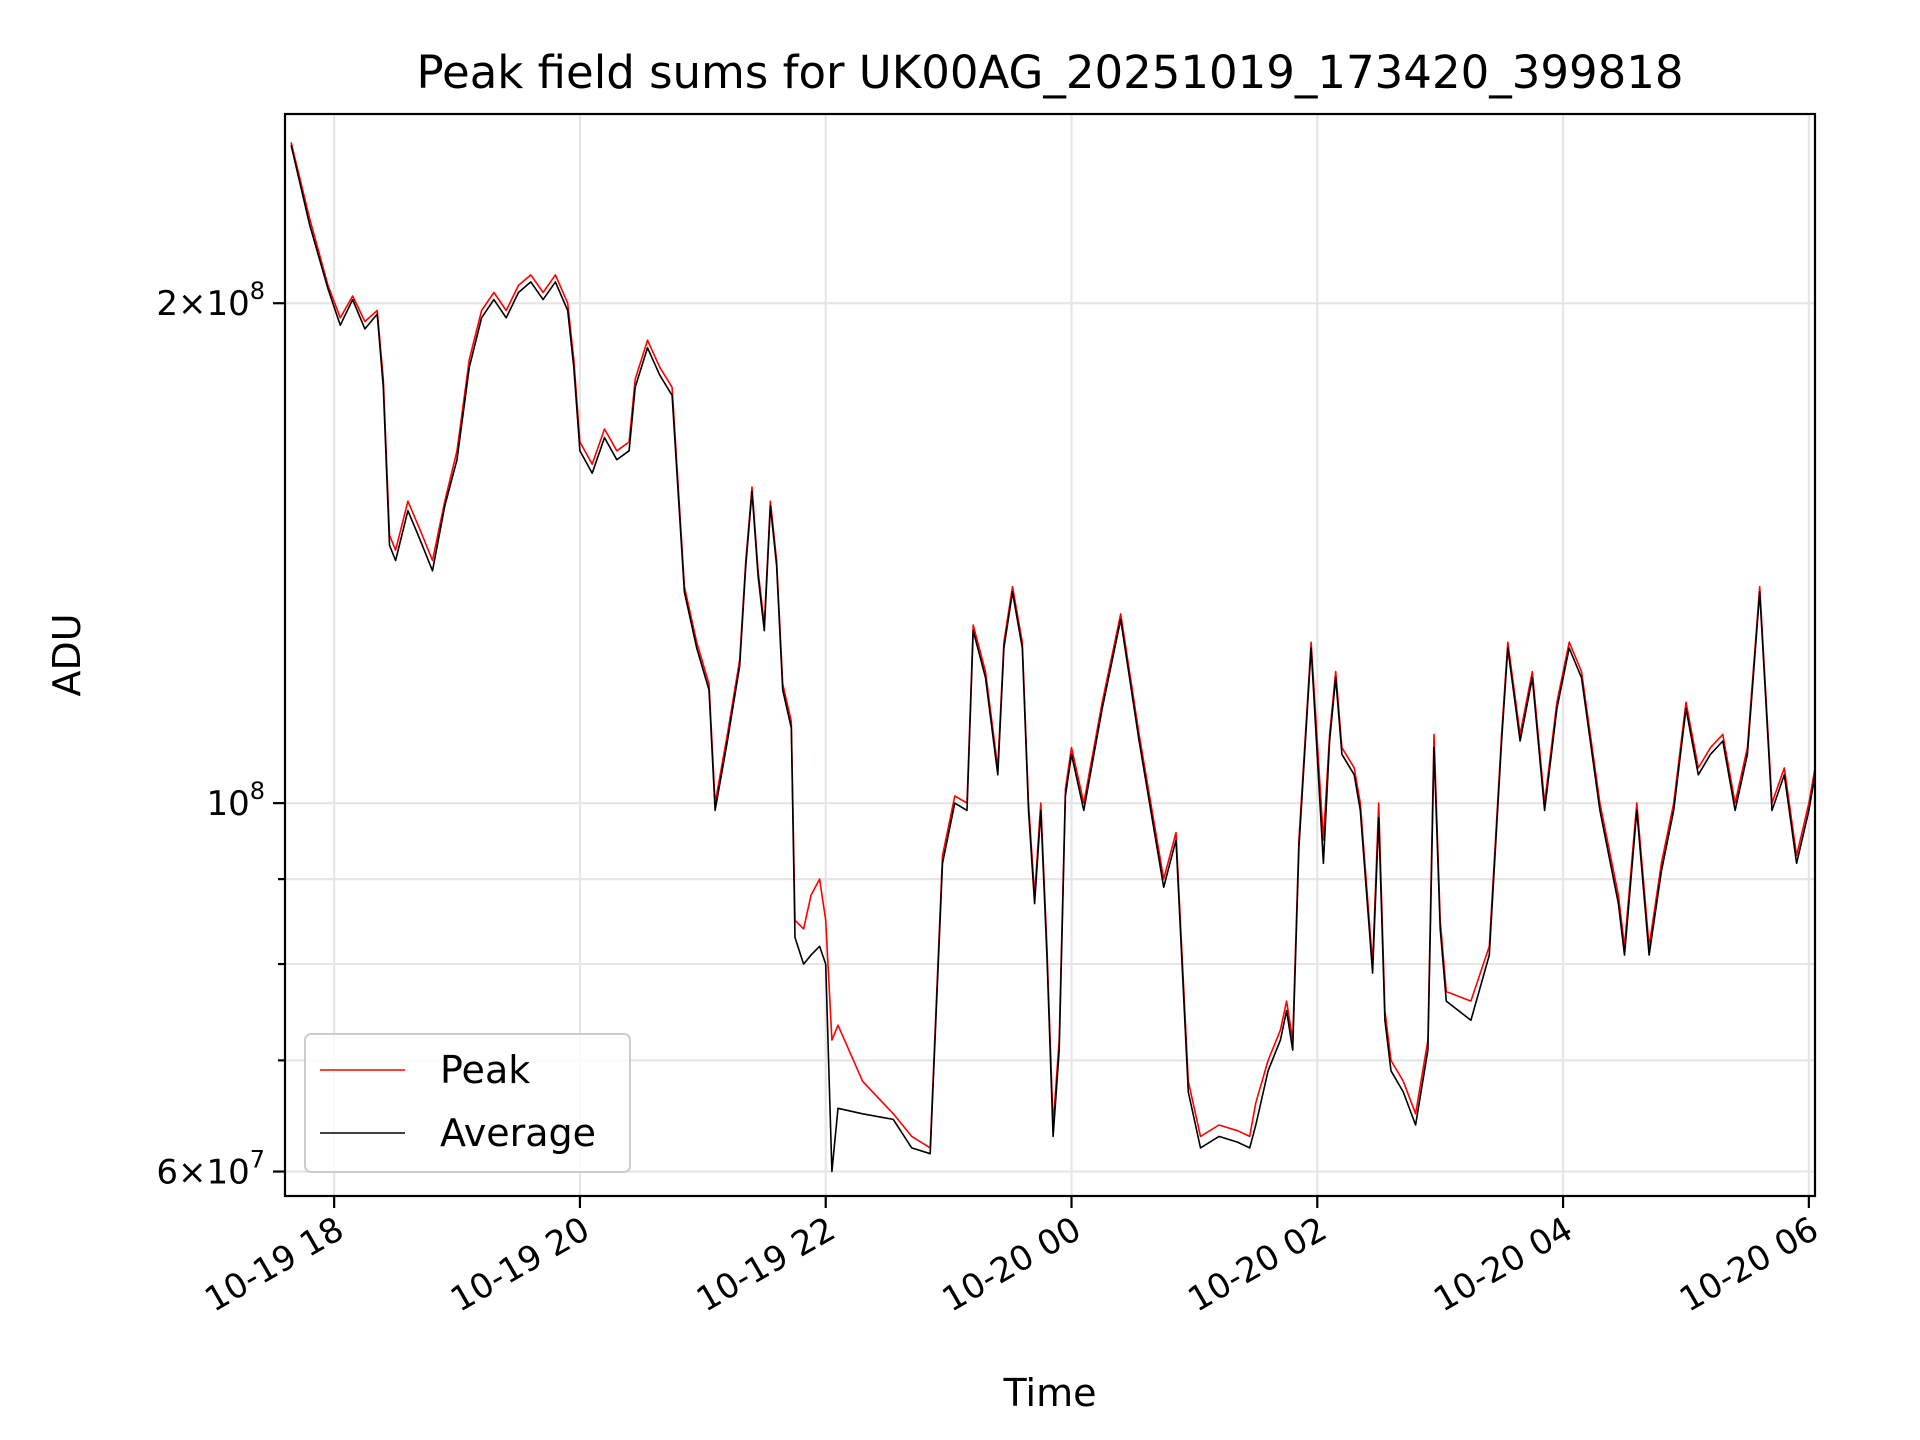 The width and height of the screenshot is (1920, 1440). Describe the element at coordinates (210, 1169) in the screenshot. I see `y-tick-label: 6×107` at that location.